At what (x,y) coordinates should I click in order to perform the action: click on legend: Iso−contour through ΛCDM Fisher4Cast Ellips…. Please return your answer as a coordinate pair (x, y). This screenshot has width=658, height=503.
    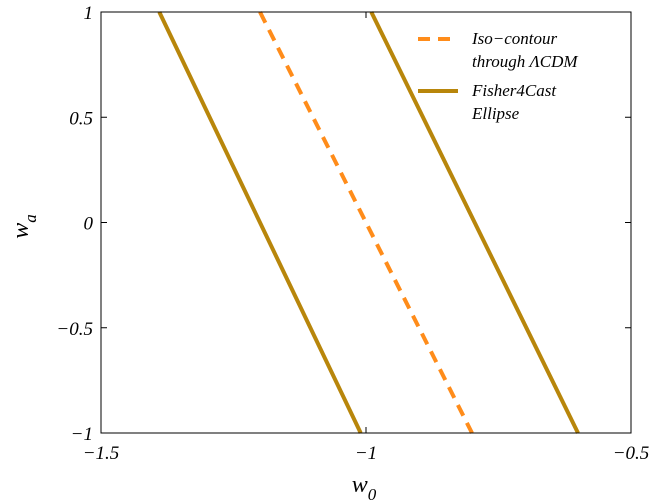
    Looking at the image, I should click on (498, 76).